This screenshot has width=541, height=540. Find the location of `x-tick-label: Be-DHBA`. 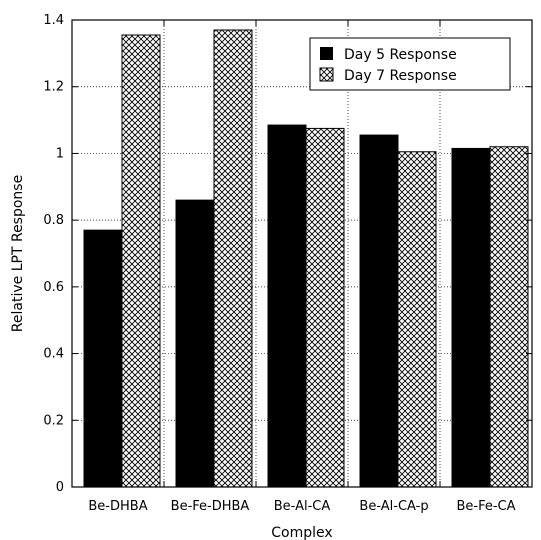

x-tick-label: Be-DHBA is located at coordinates (117, 506).